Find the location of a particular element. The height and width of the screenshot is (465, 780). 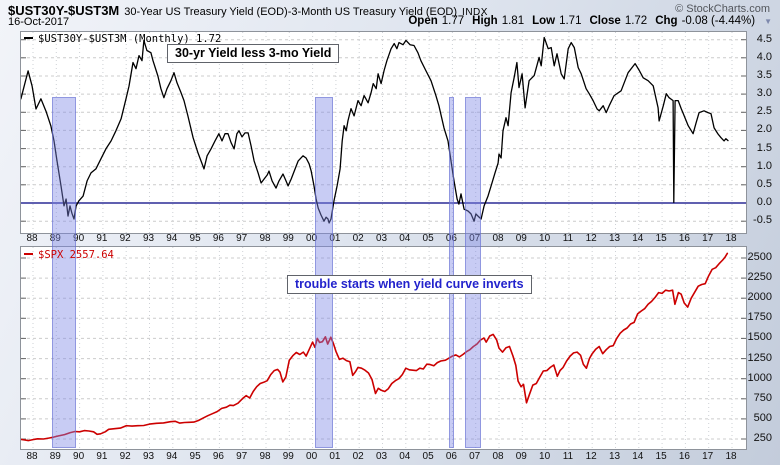

y-axis-label: 3.0 is located at coordinates (764, 93).